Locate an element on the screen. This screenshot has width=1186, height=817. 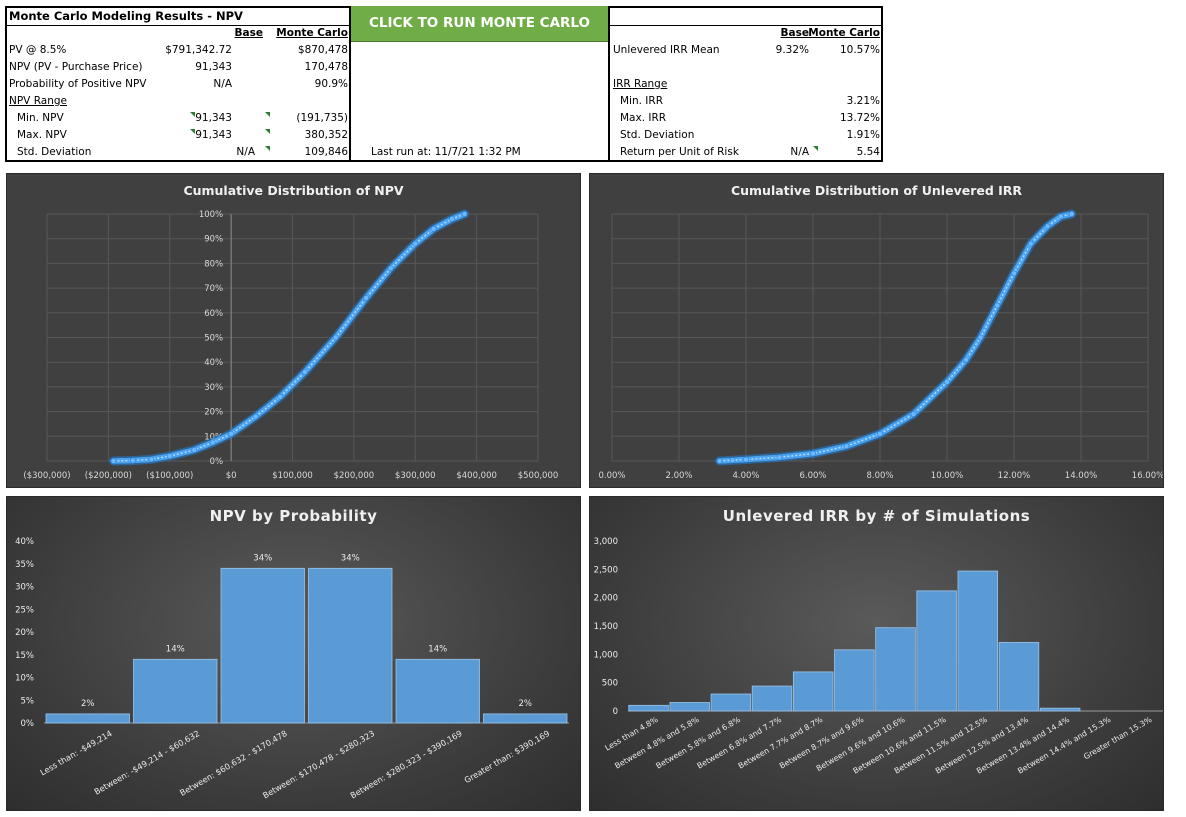
y-tick-label: 2,500 is located at coordinates (606, 570).